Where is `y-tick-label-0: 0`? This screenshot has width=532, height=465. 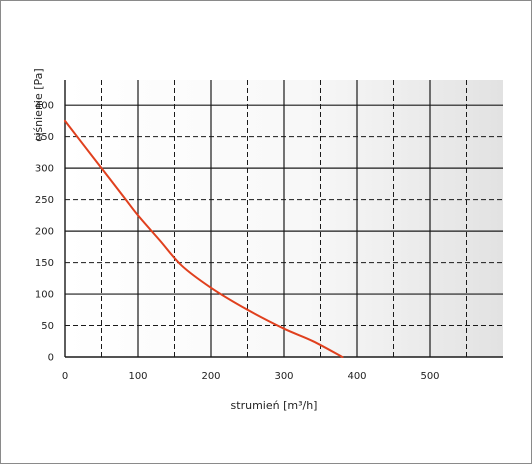 y-tick-label-0: 0 is located at coordinates (51, 358).